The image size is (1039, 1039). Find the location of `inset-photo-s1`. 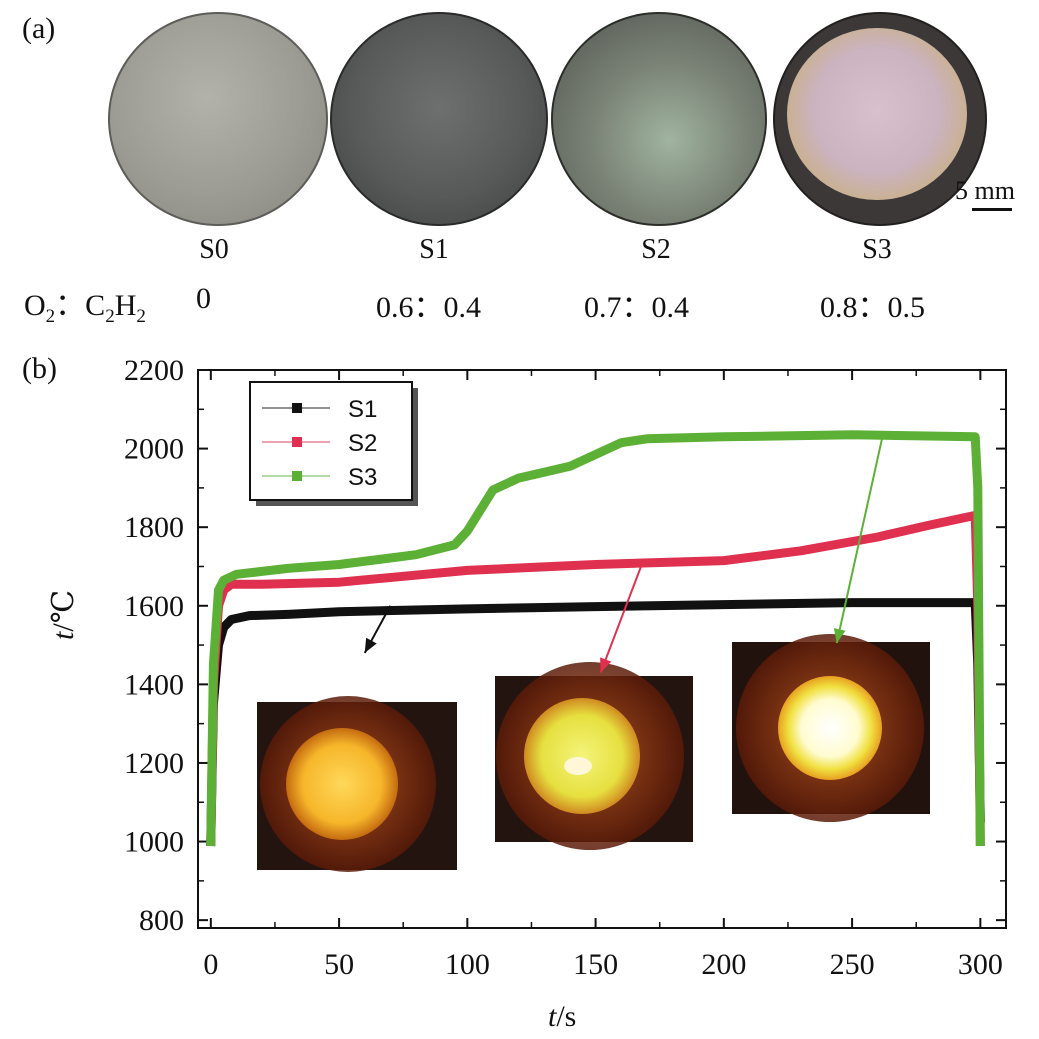

inset-photo-s1 is located at coordinates (357, 784).